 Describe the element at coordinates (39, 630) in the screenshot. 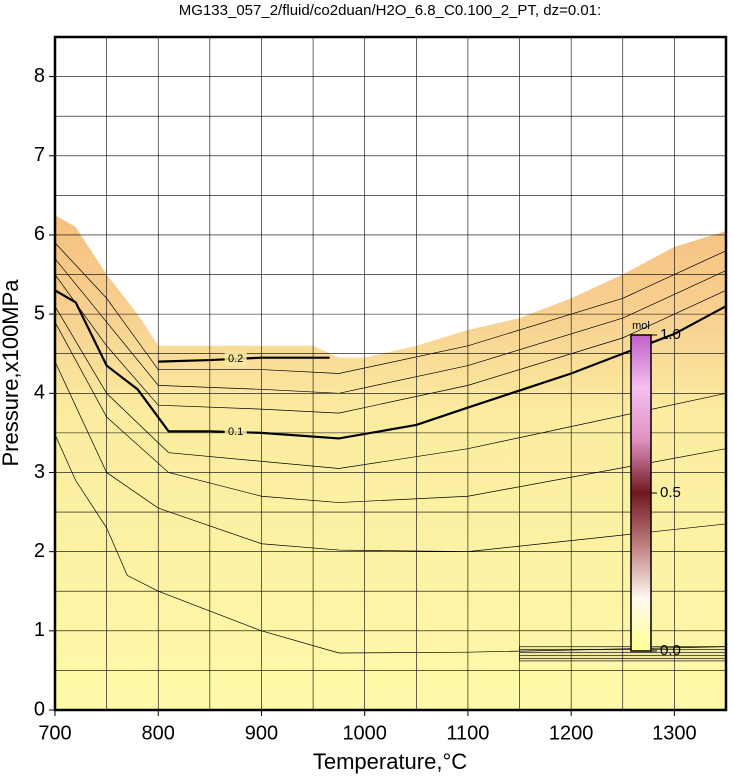

I see `y-tick-label: 1` at that location.